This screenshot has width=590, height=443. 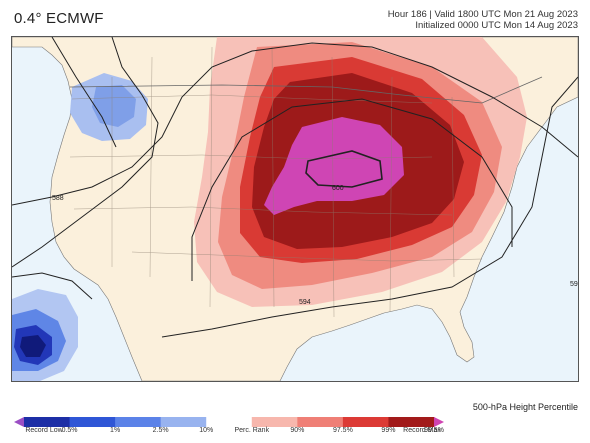 What do you see at coordinates (338, 188) in the screenshot?
I see `contour-label: 600` at bounding box center [338, 188].